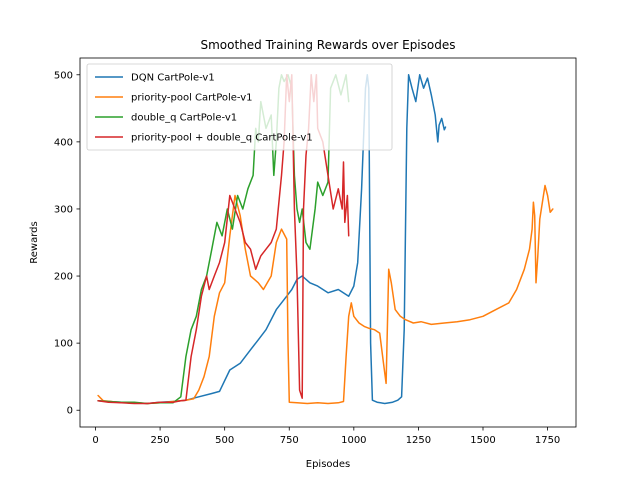 Image resolution: width=640 pixels, height=480 pixels. Describe the element at coordinates (63, 344) in the screenshot. I see `y-tick-label: 100` at that location.